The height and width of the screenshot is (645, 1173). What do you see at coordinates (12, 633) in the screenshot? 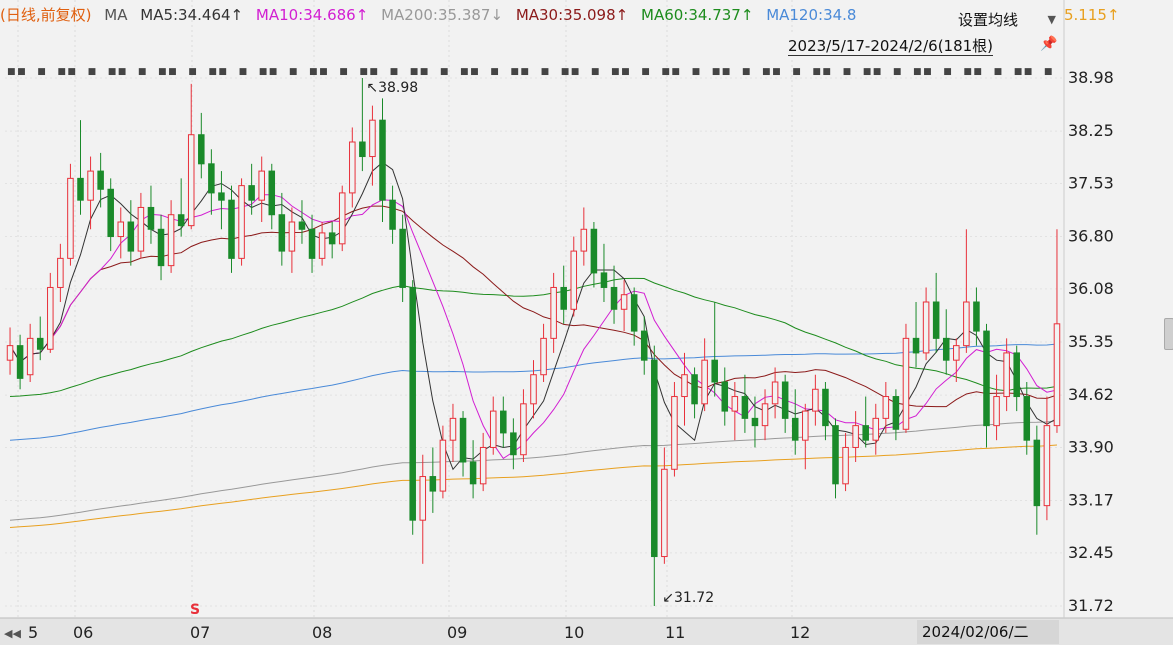
I see `scroll-left-icon: ◀◀` at bounding box center [12, 633].